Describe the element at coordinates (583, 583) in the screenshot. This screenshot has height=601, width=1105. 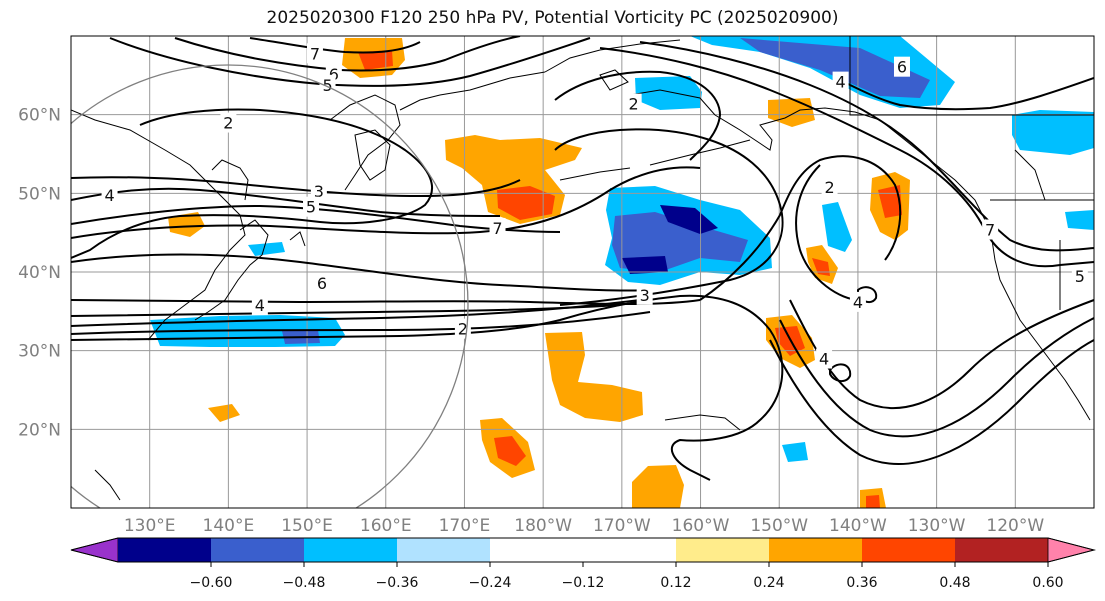
I see `colorbar-tick-label: −0.12` at that location.